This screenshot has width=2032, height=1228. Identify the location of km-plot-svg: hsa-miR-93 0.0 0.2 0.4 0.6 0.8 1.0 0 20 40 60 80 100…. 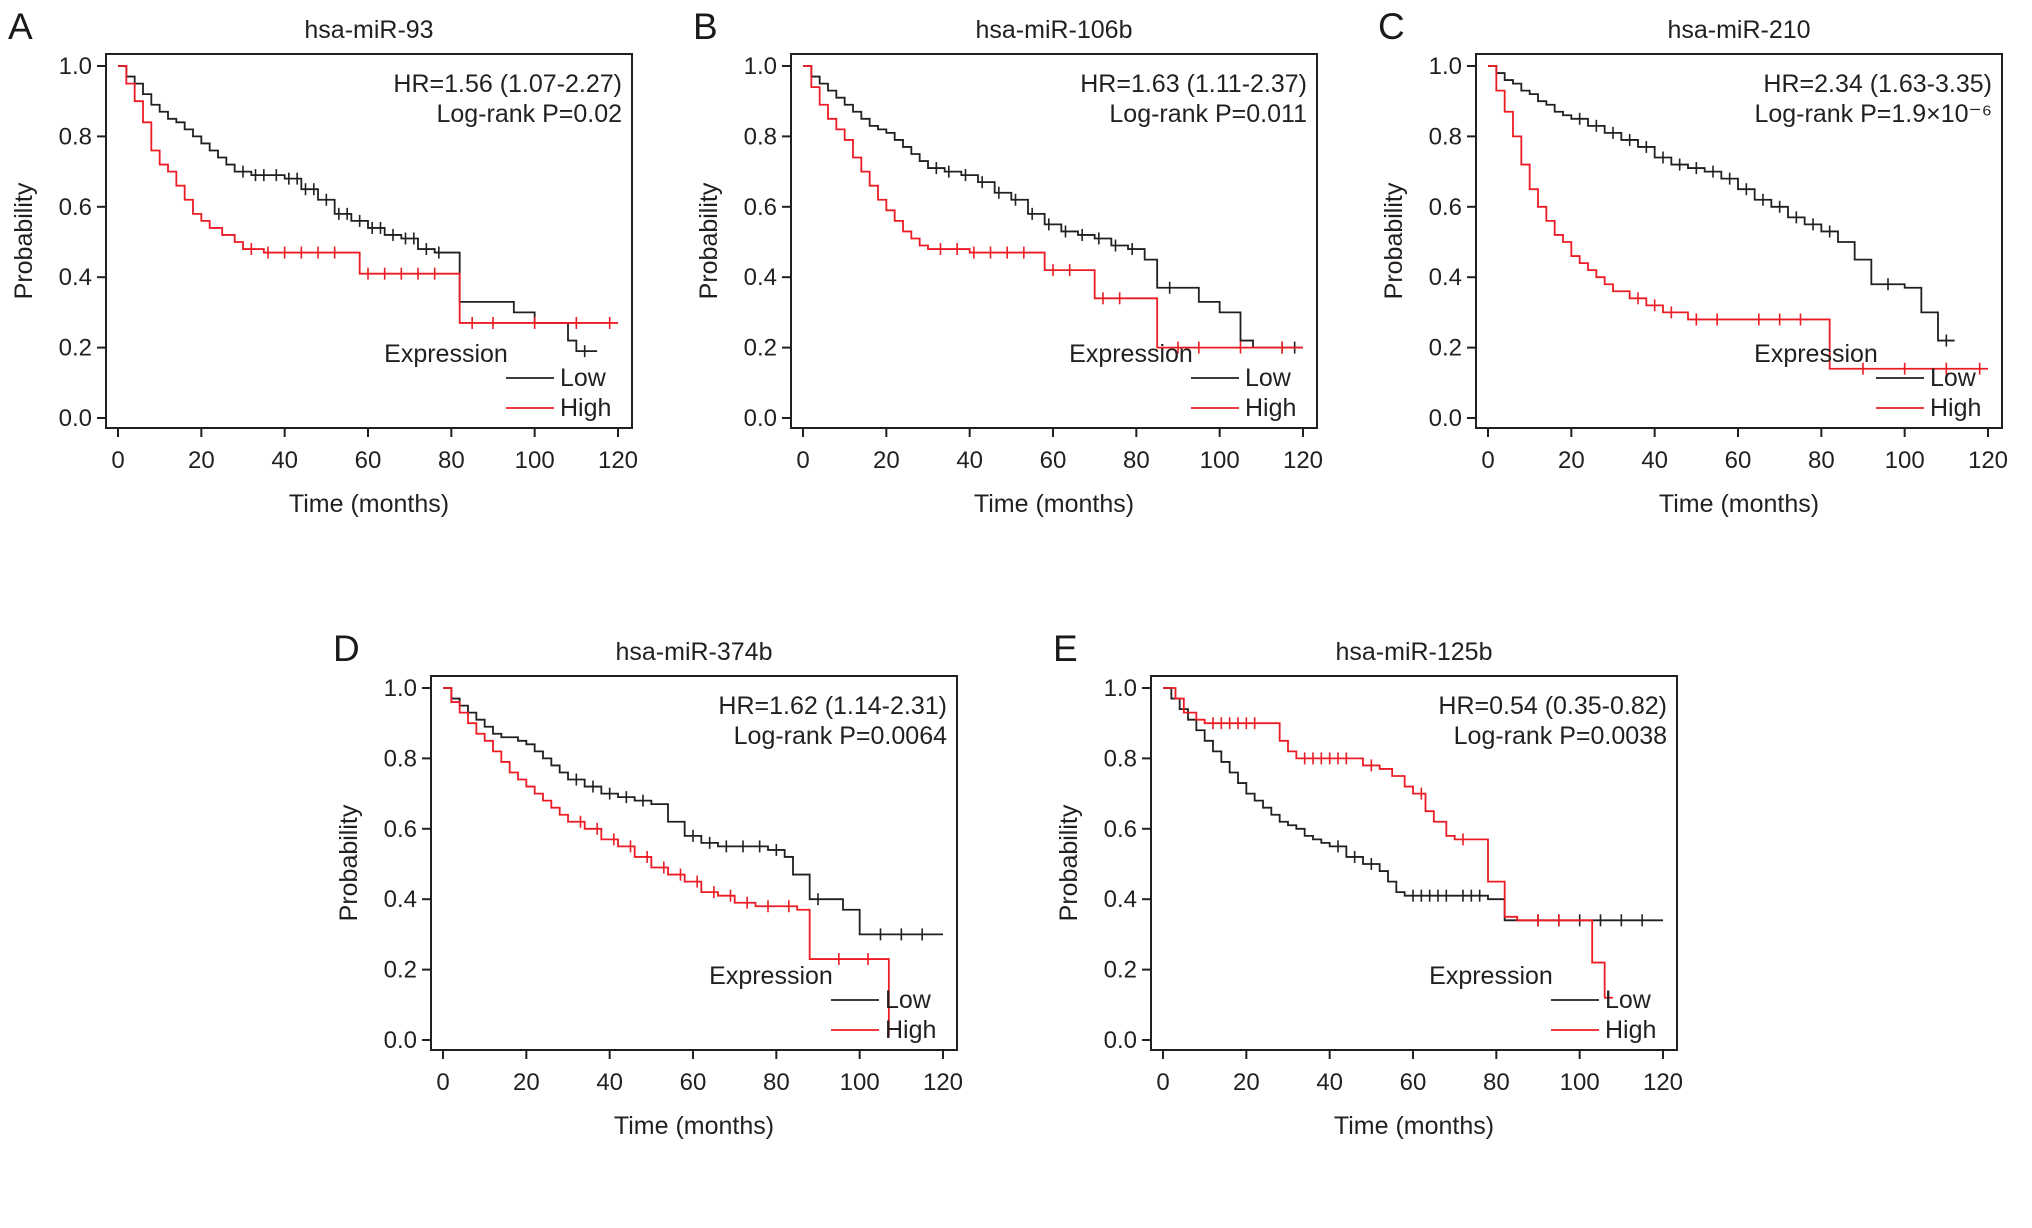
(324, 267).